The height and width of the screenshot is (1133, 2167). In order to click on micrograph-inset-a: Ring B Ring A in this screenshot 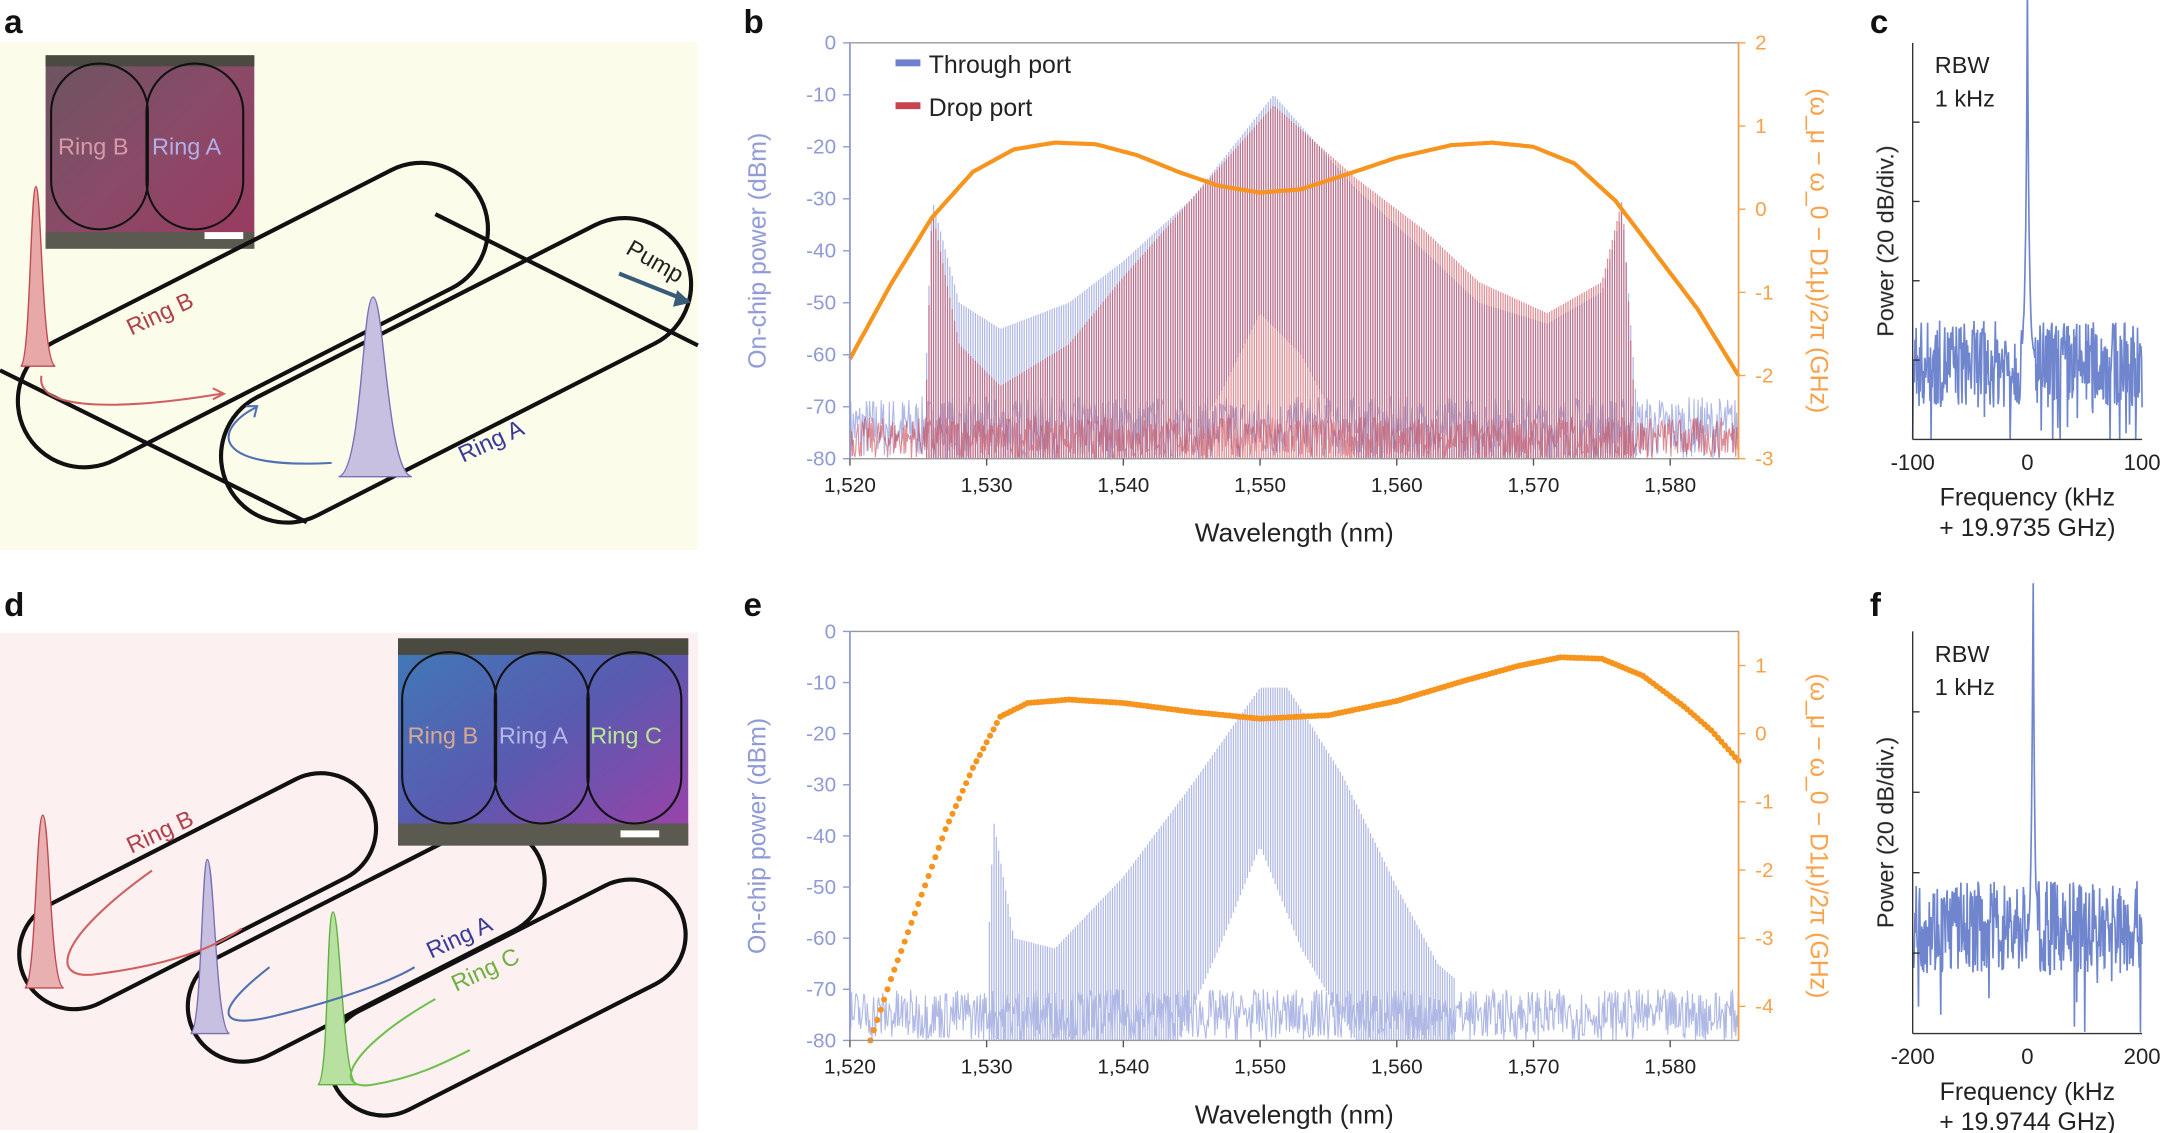, I will do `click(150, 152)`.